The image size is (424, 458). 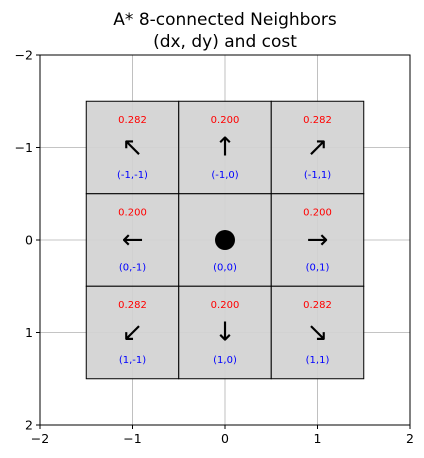 I want to click on y-tick-label: 1, so click(x=29, y=332).